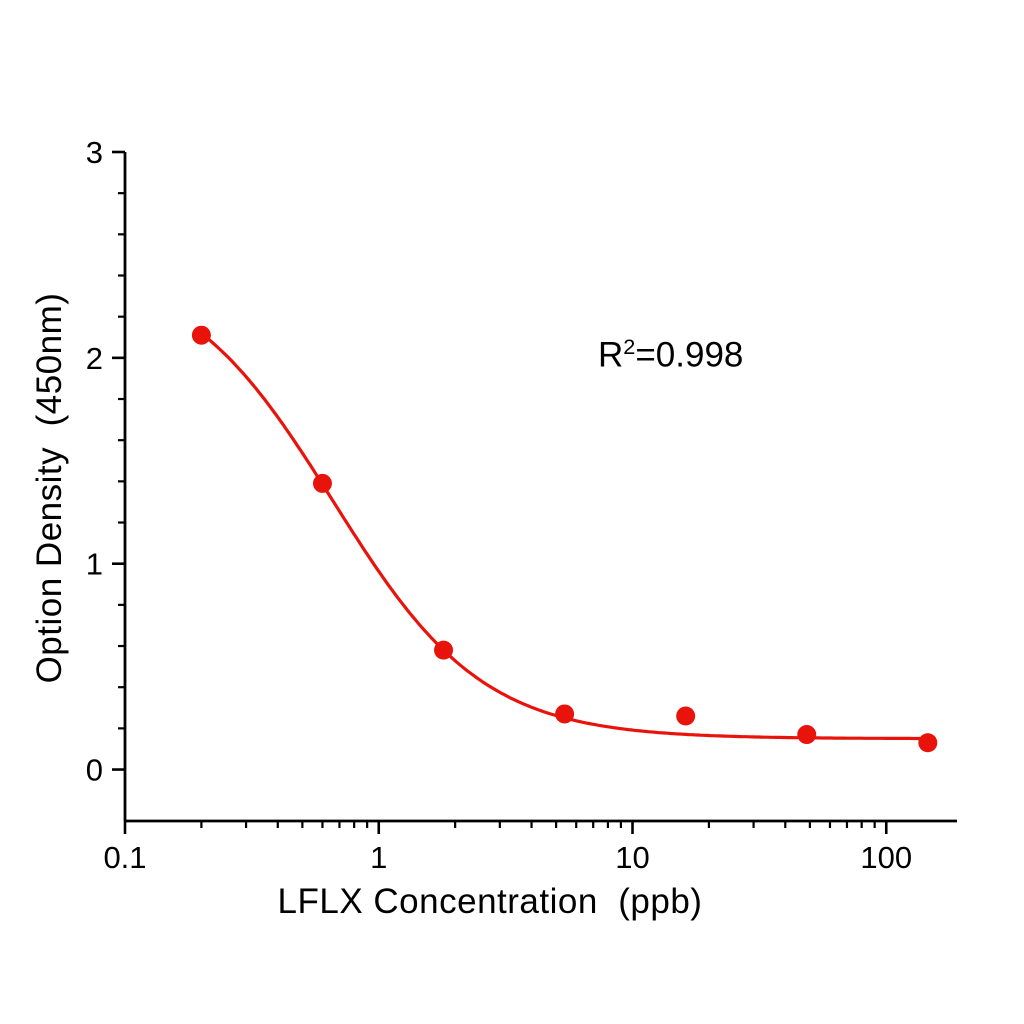  What do you see at coordinates (490, 901) in the screenshot?
I see `x-axis-label: LFLX Concentration (ppb)` at bounding box center [490, 901].